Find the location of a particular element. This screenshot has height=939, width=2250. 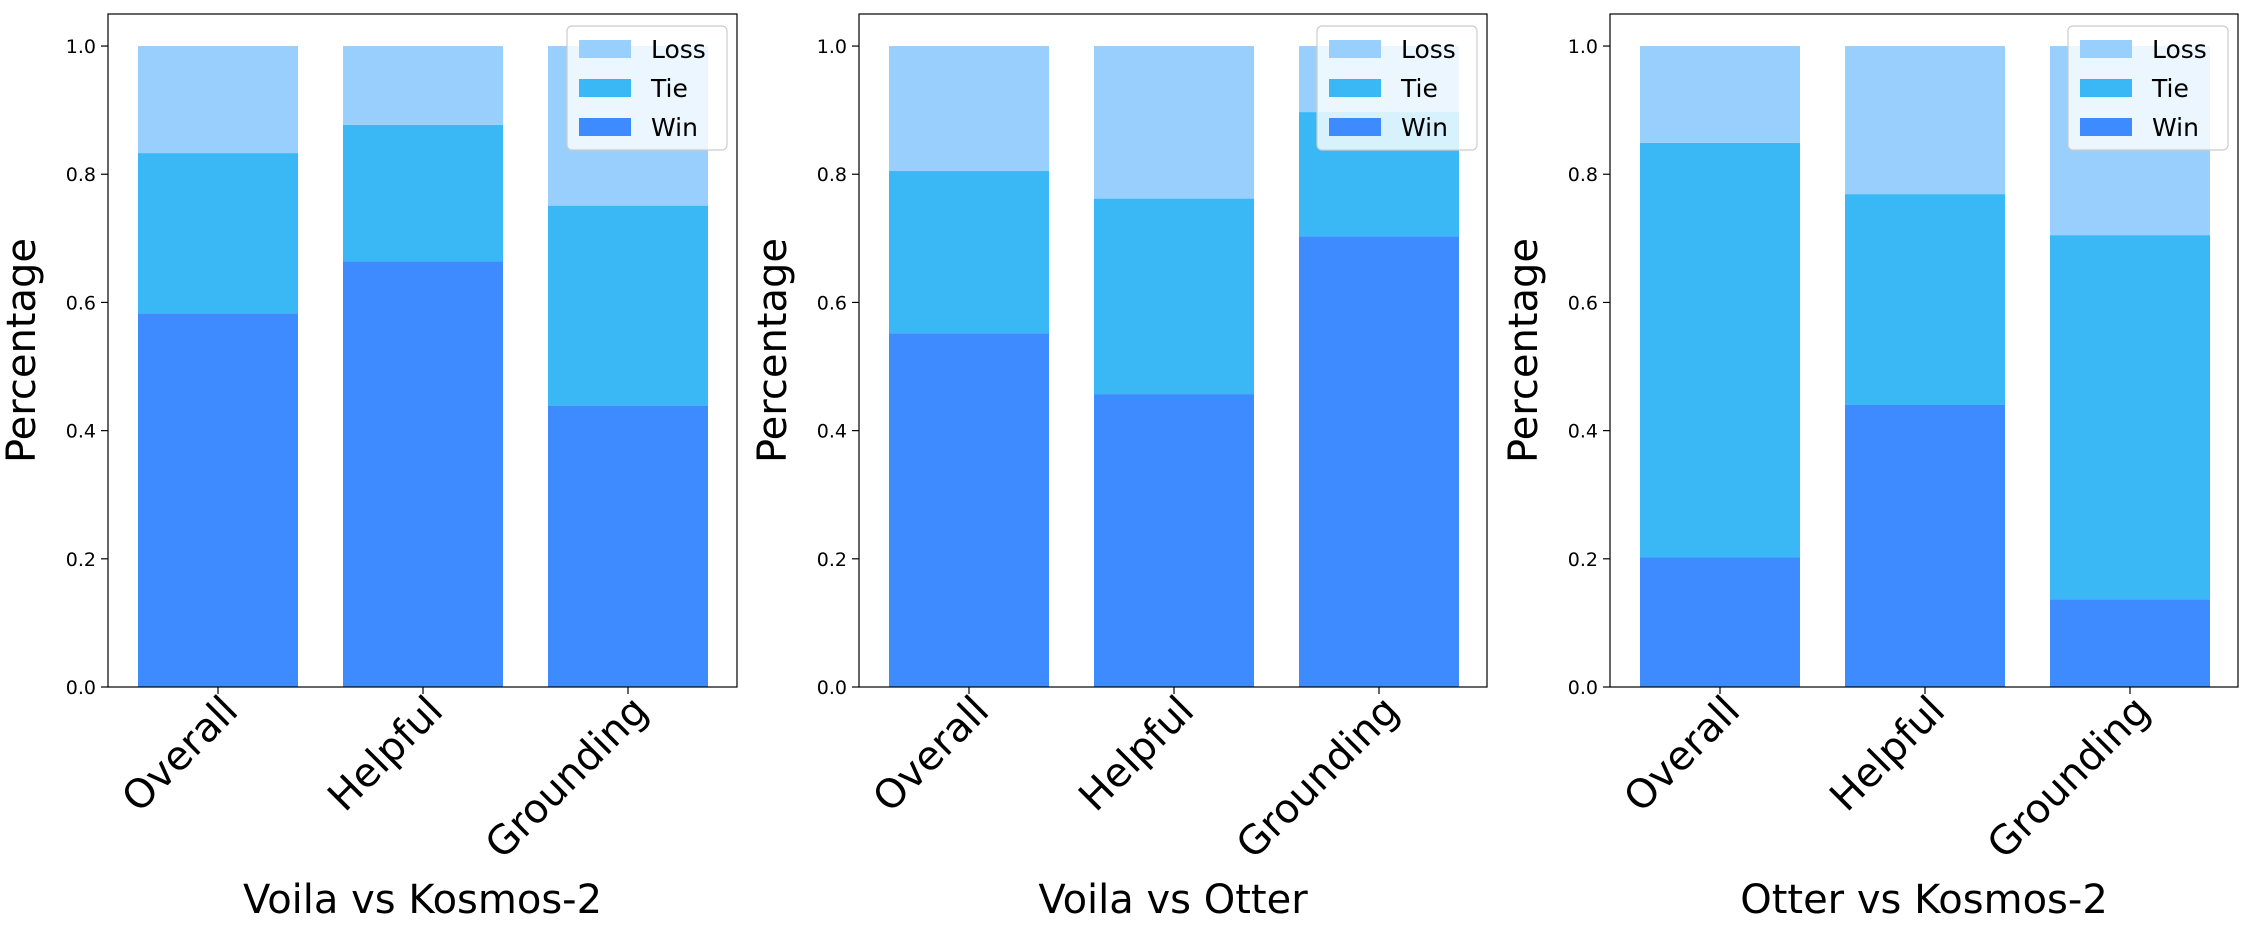

x-axis-label: Otter vs Kosmos-2 is located at coordinates (1924, 900).